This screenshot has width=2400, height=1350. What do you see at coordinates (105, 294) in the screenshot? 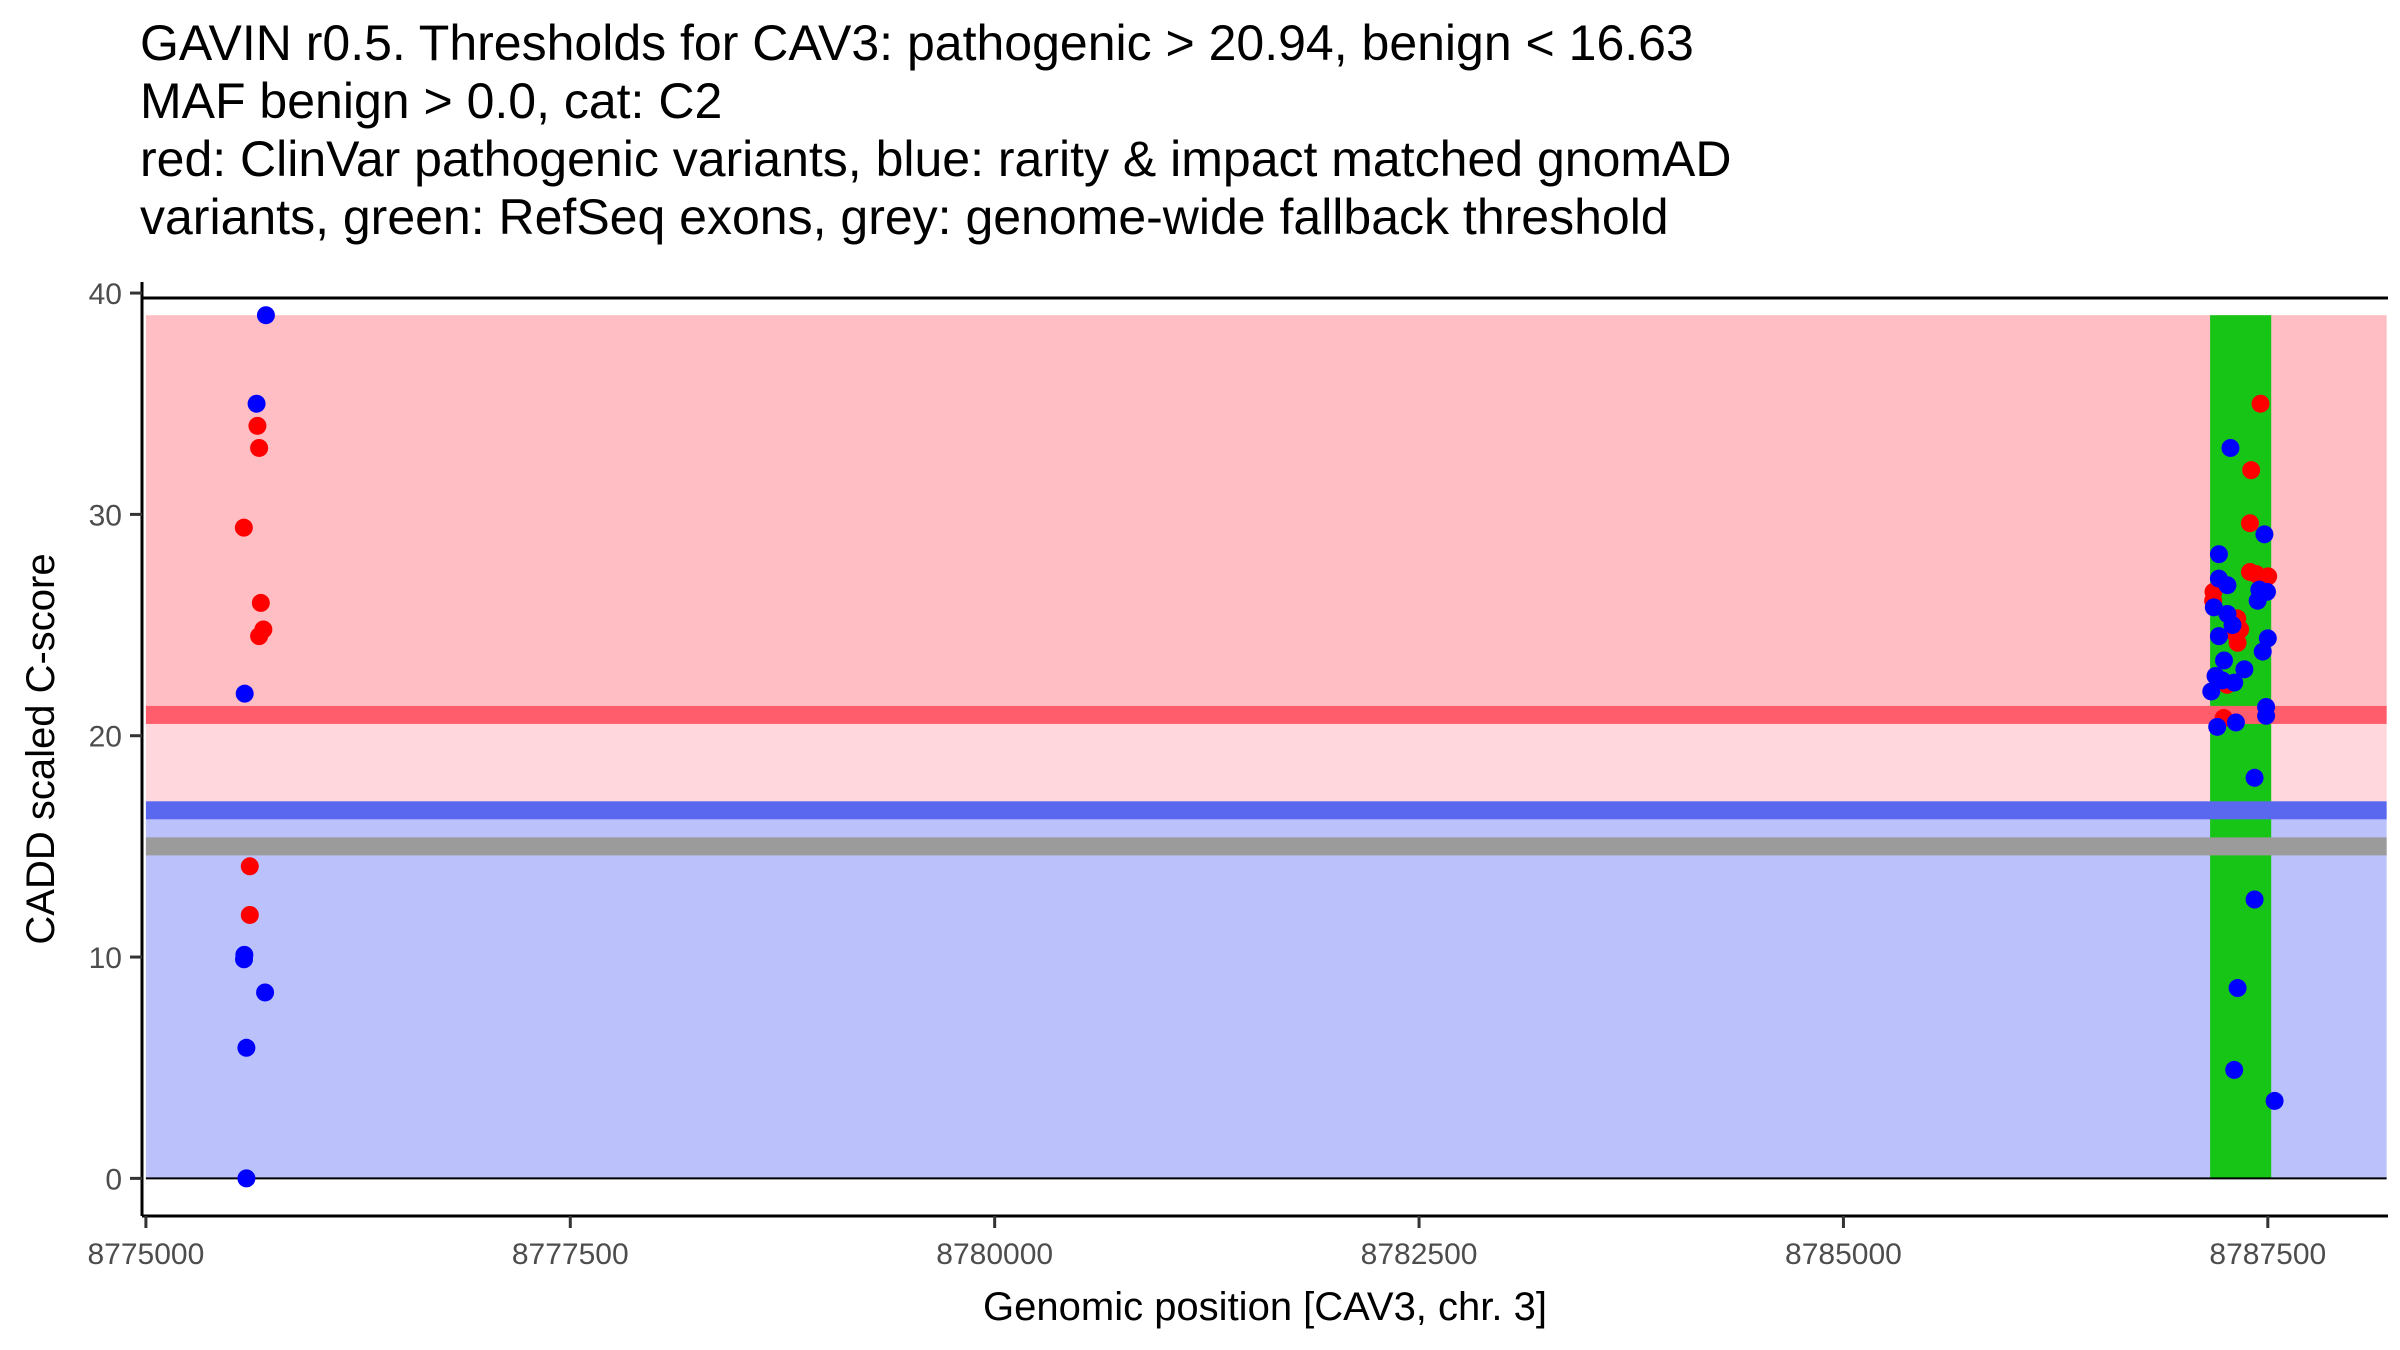
I see `y-tick-label: 40` at bounding box center [105, 294].